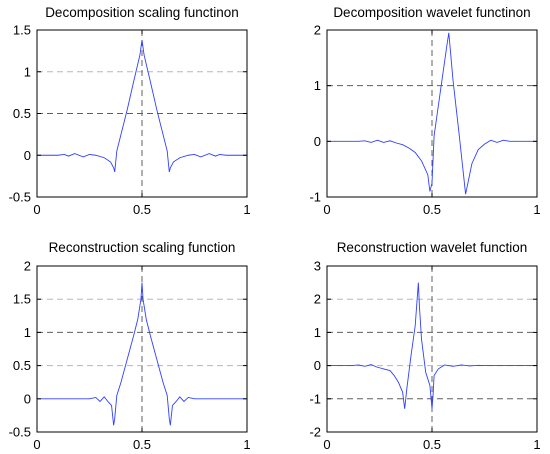 The image size is (550, 454). What do you see at coordinates (142, 12) in the screenshot?
I see `panel-1-title: Decomposition scaling functinon` at bounding box center [142, 12].